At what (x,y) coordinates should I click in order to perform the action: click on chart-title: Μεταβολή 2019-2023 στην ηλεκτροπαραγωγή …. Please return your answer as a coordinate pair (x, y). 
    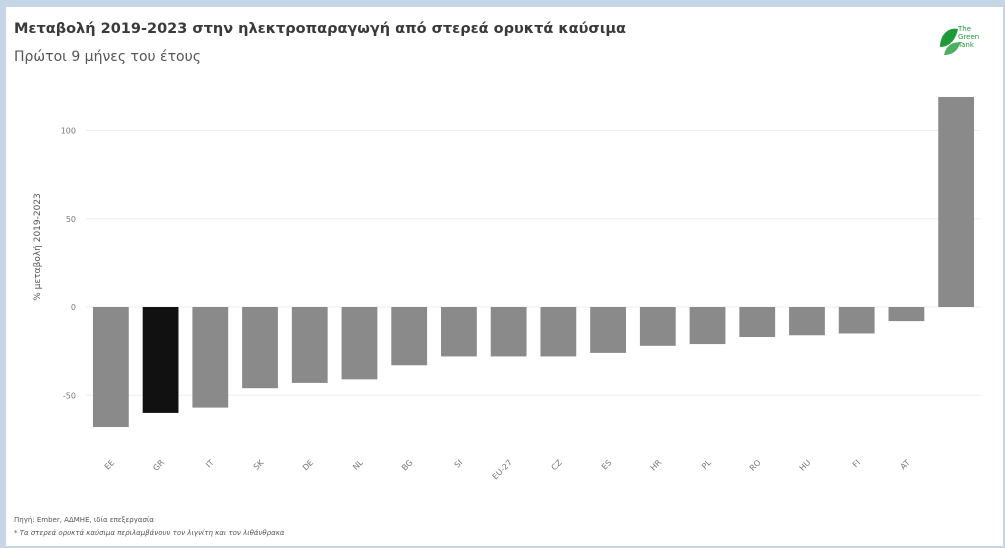
    Looking at the image, I should click on (320, 29).